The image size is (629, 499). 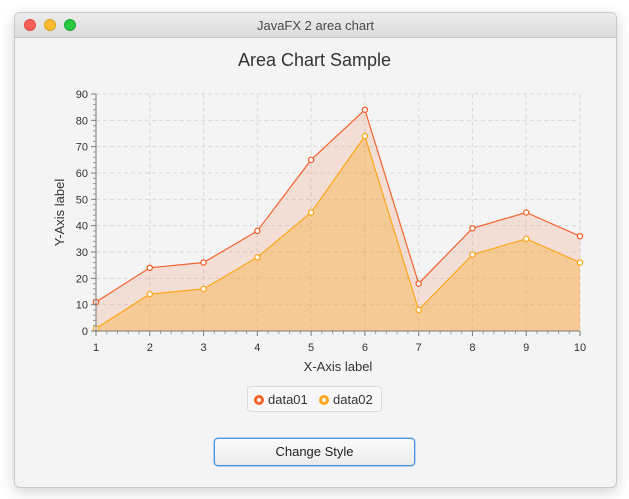 I want to click on y-tick-label-80: 80, so click(x=82, y=121).